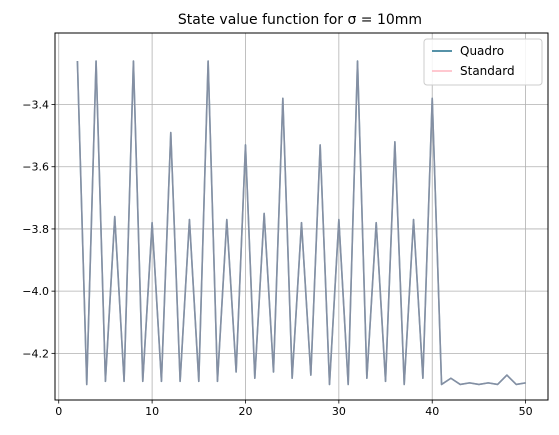  I want to click on legend-label: Quadro, so click(482, 51).